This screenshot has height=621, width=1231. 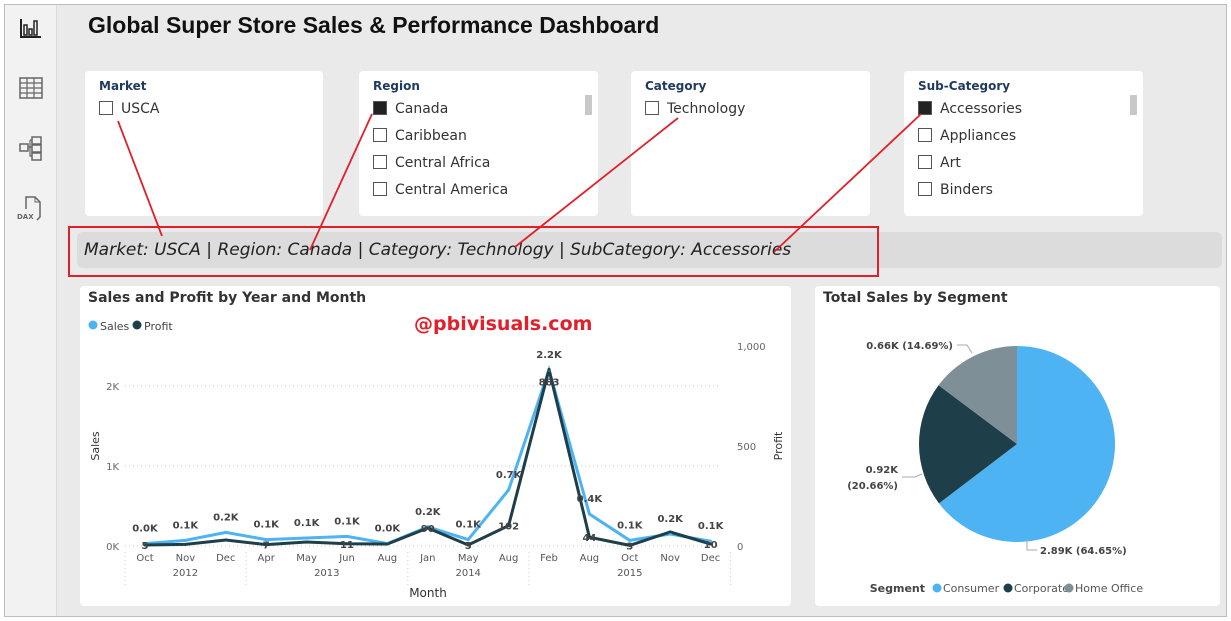 What do you see at coordinates (676, 86) in the screenshot?
I see `slicer-header: Category` at bounding box center [676, 86].